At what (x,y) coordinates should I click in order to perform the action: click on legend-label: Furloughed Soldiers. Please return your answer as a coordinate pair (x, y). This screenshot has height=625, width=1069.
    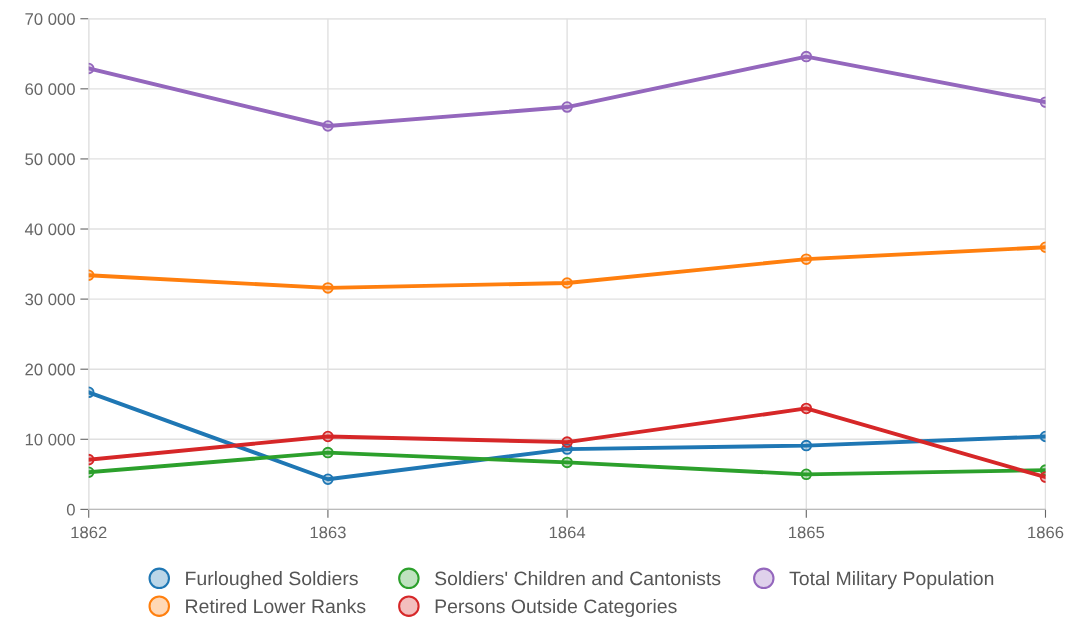
    Looking at the image, I should click on (272, 580).